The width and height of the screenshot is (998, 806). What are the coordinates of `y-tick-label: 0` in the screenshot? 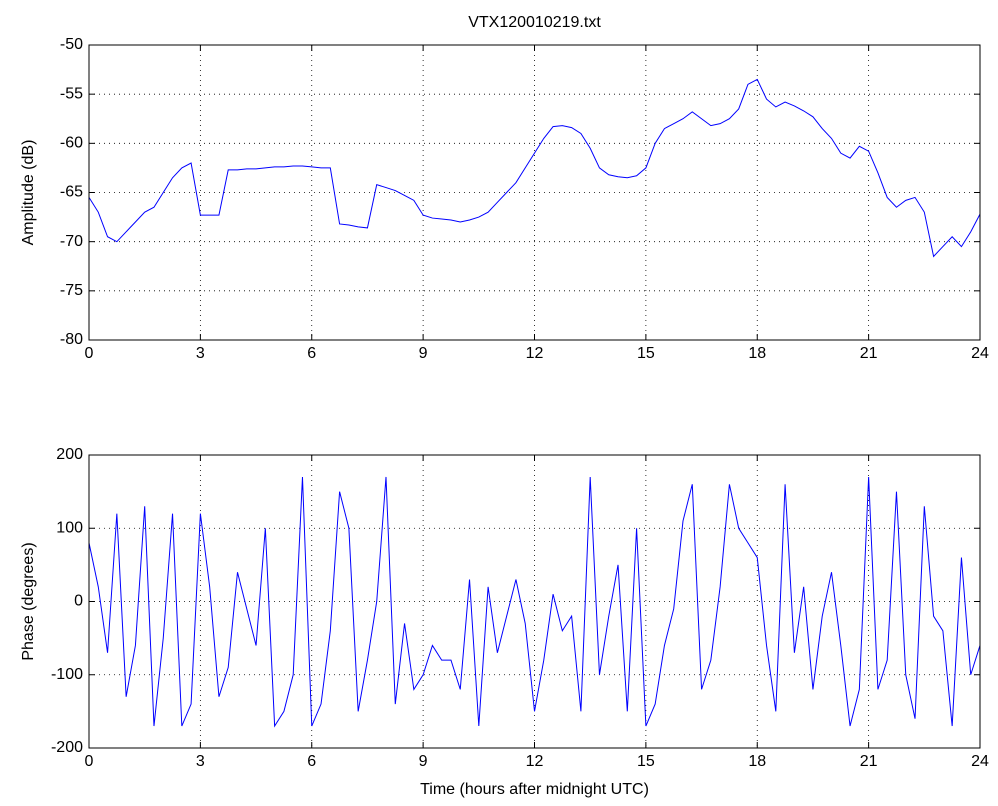 It's located at (78, 601).